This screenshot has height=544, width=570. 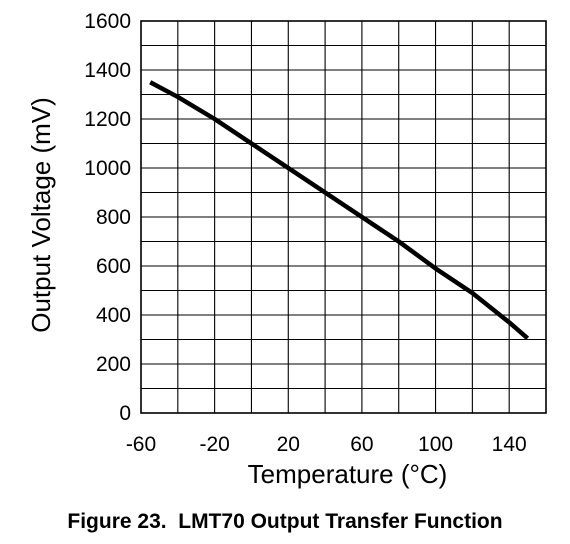 What do you see at coordinates (435, 444) in the screenshot?
I see `x-tick-label: 100` at bounding box center [435, 444].